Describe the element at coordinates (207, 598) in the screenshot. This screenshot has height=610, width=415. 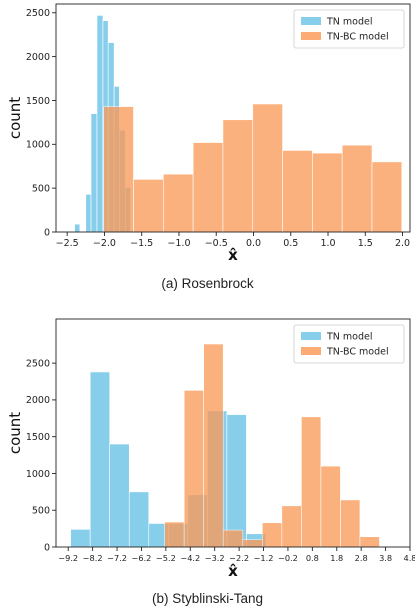
I see `caption-styblinski-tang: (b) Styblinski-Tang` at that location.